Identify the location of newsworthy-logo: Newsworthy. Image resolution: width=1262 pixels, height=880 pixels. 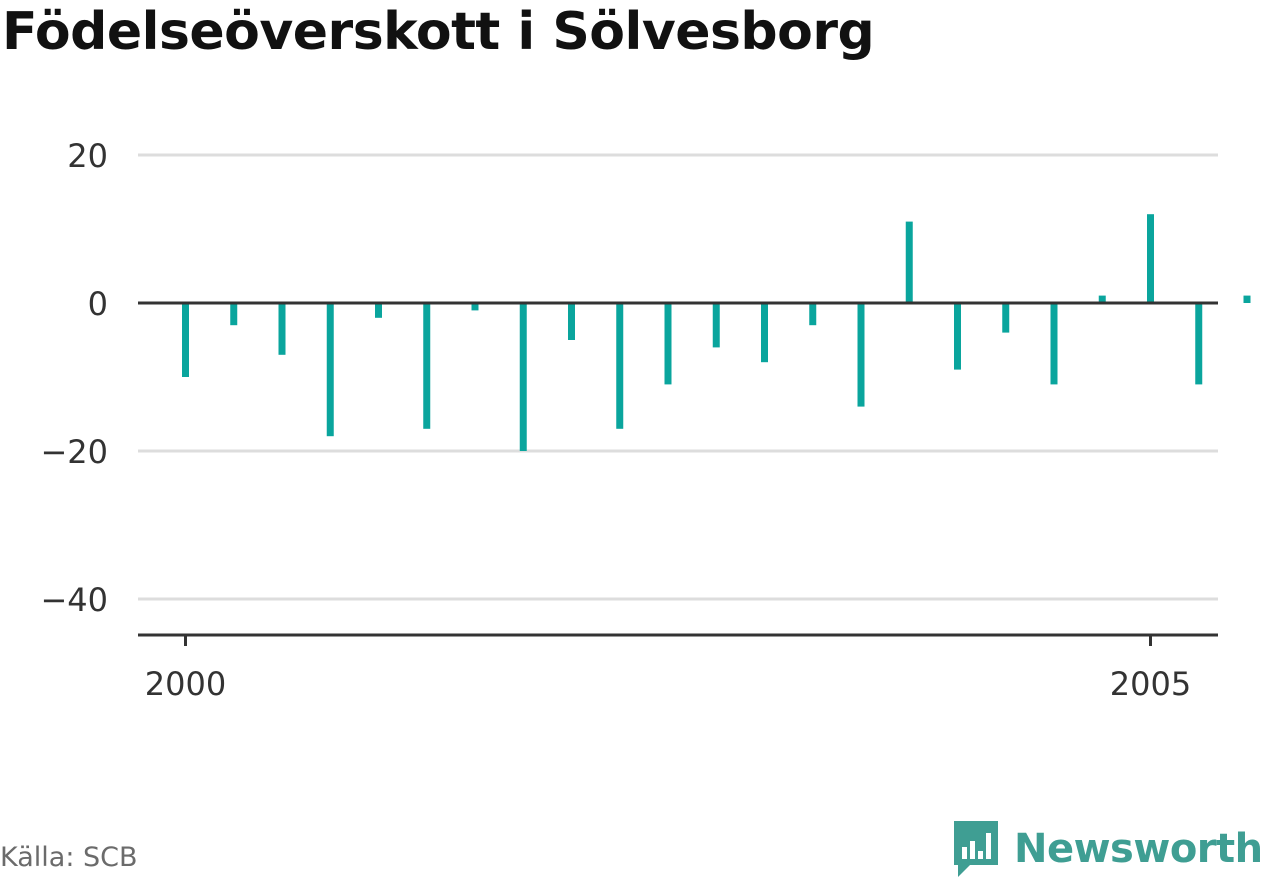
(1106, 849).